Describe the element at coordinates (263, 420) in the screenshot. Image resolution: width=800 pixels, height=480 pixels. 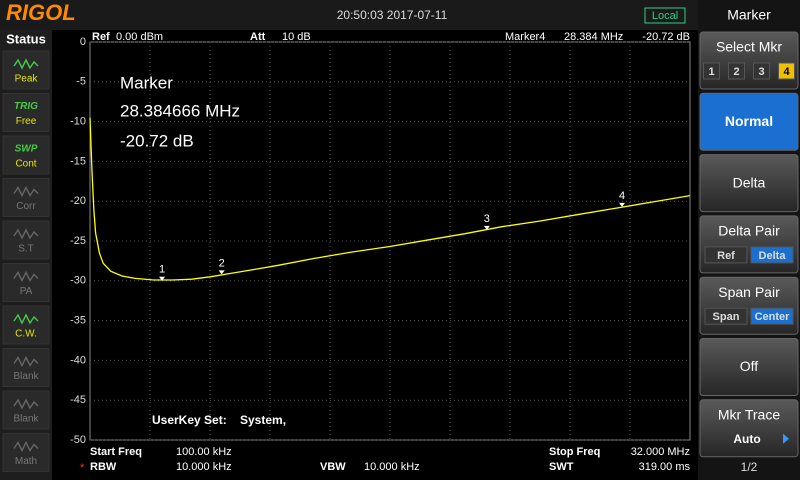
I see `value: System,` at that location.